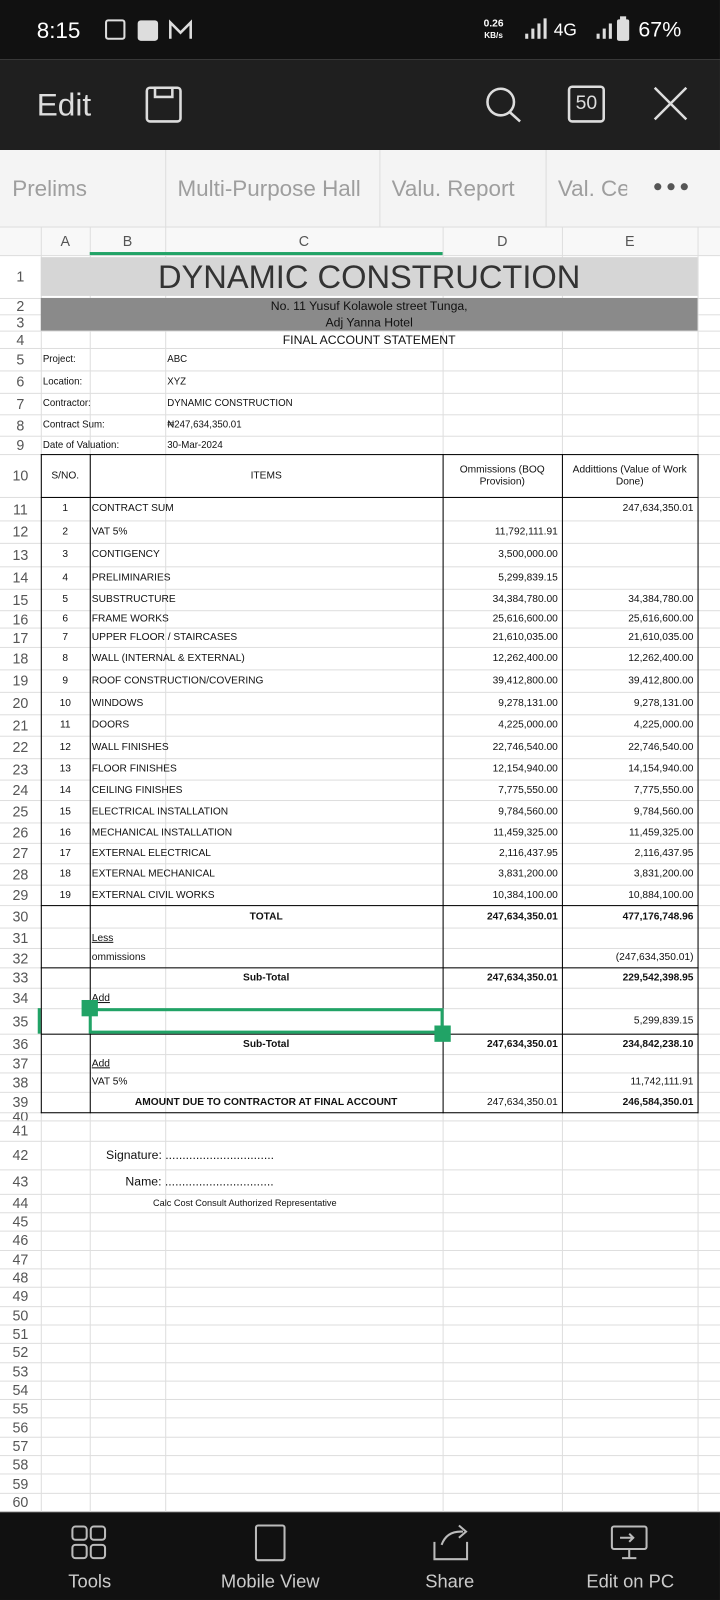 This screenshot has width=720, height=1600. What do you see at coordinates (670, 103) in the screenshot?
I see `close-icon` at bounding box center [670, 103].